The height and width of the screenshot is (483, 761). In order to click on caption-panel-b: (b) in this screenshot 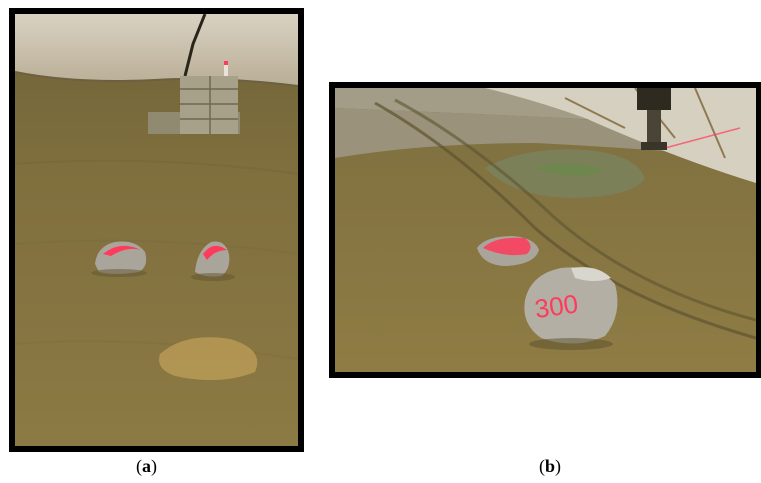, I will do `click(550, 466)`.